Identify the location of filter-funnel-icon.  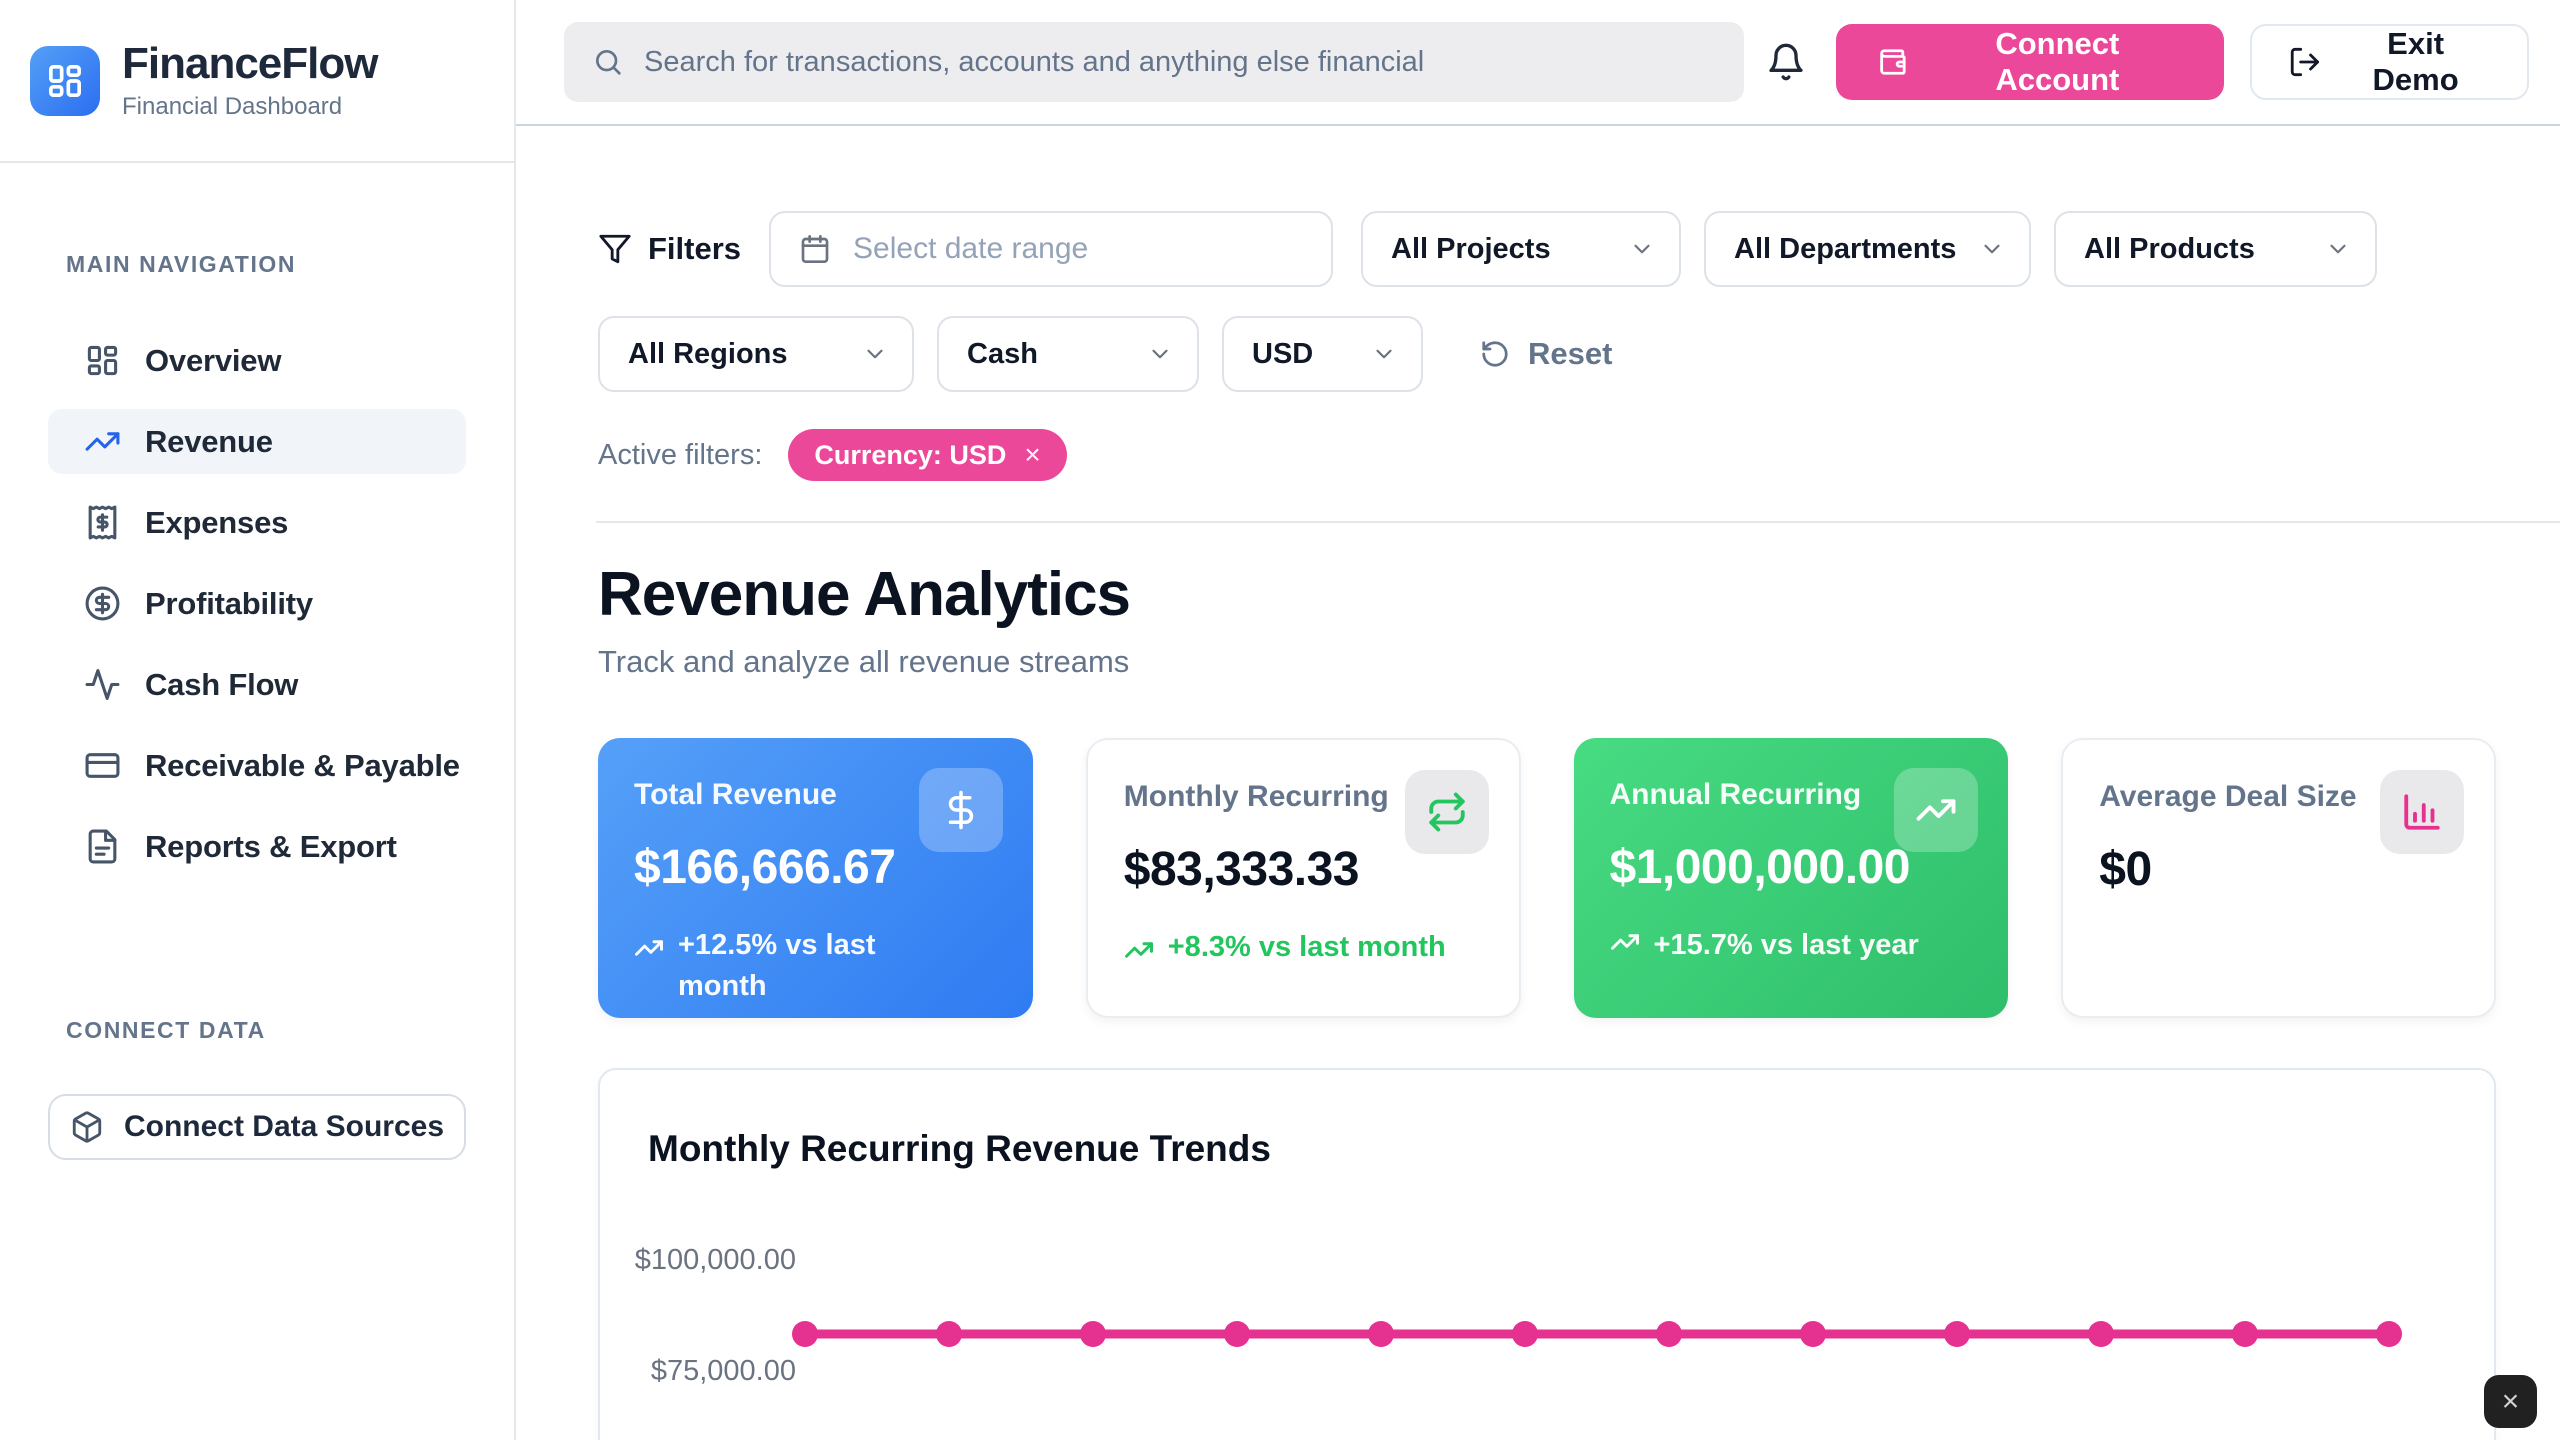
(615, 249).